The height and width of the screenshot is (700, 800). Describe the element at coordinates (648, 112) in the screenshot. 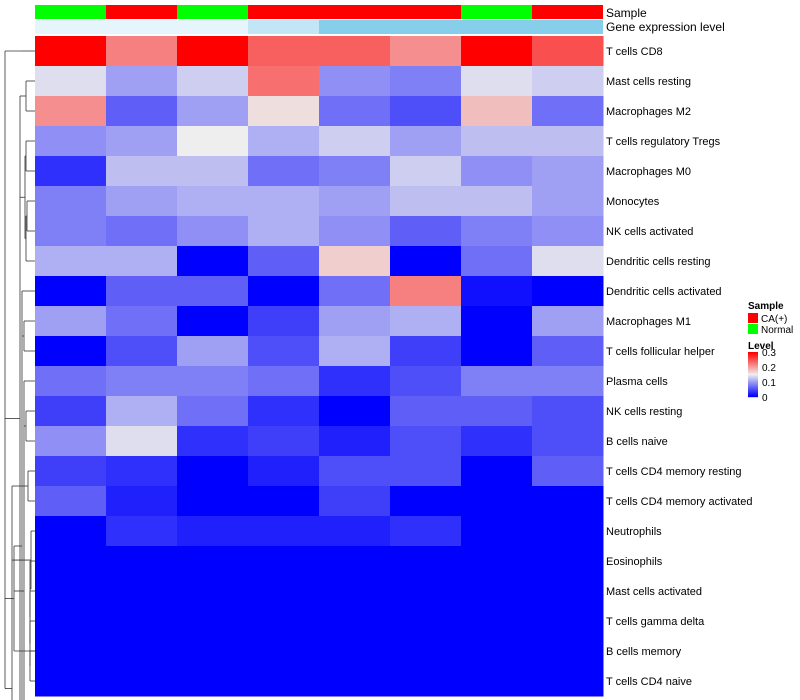

I see `row-label: Macrophages M2` at that location.